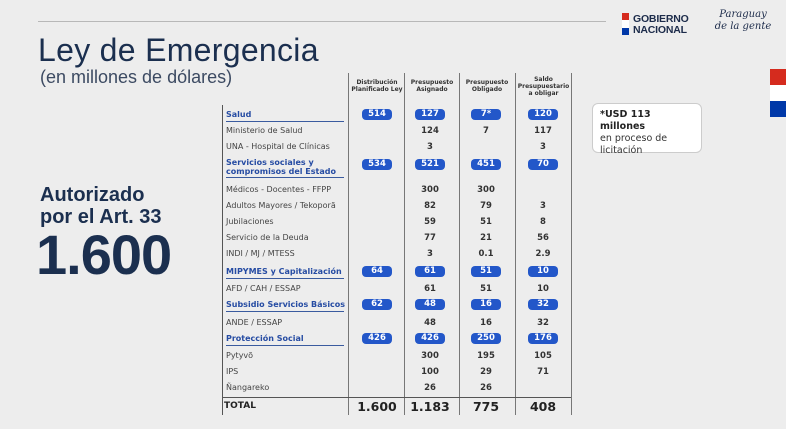 Image resolution: width=786 pixels, height=429 pixels. Describe the element at coordinates (743, 14) in the screenshot. I see `slogan-line1: Paraguay` at that location.